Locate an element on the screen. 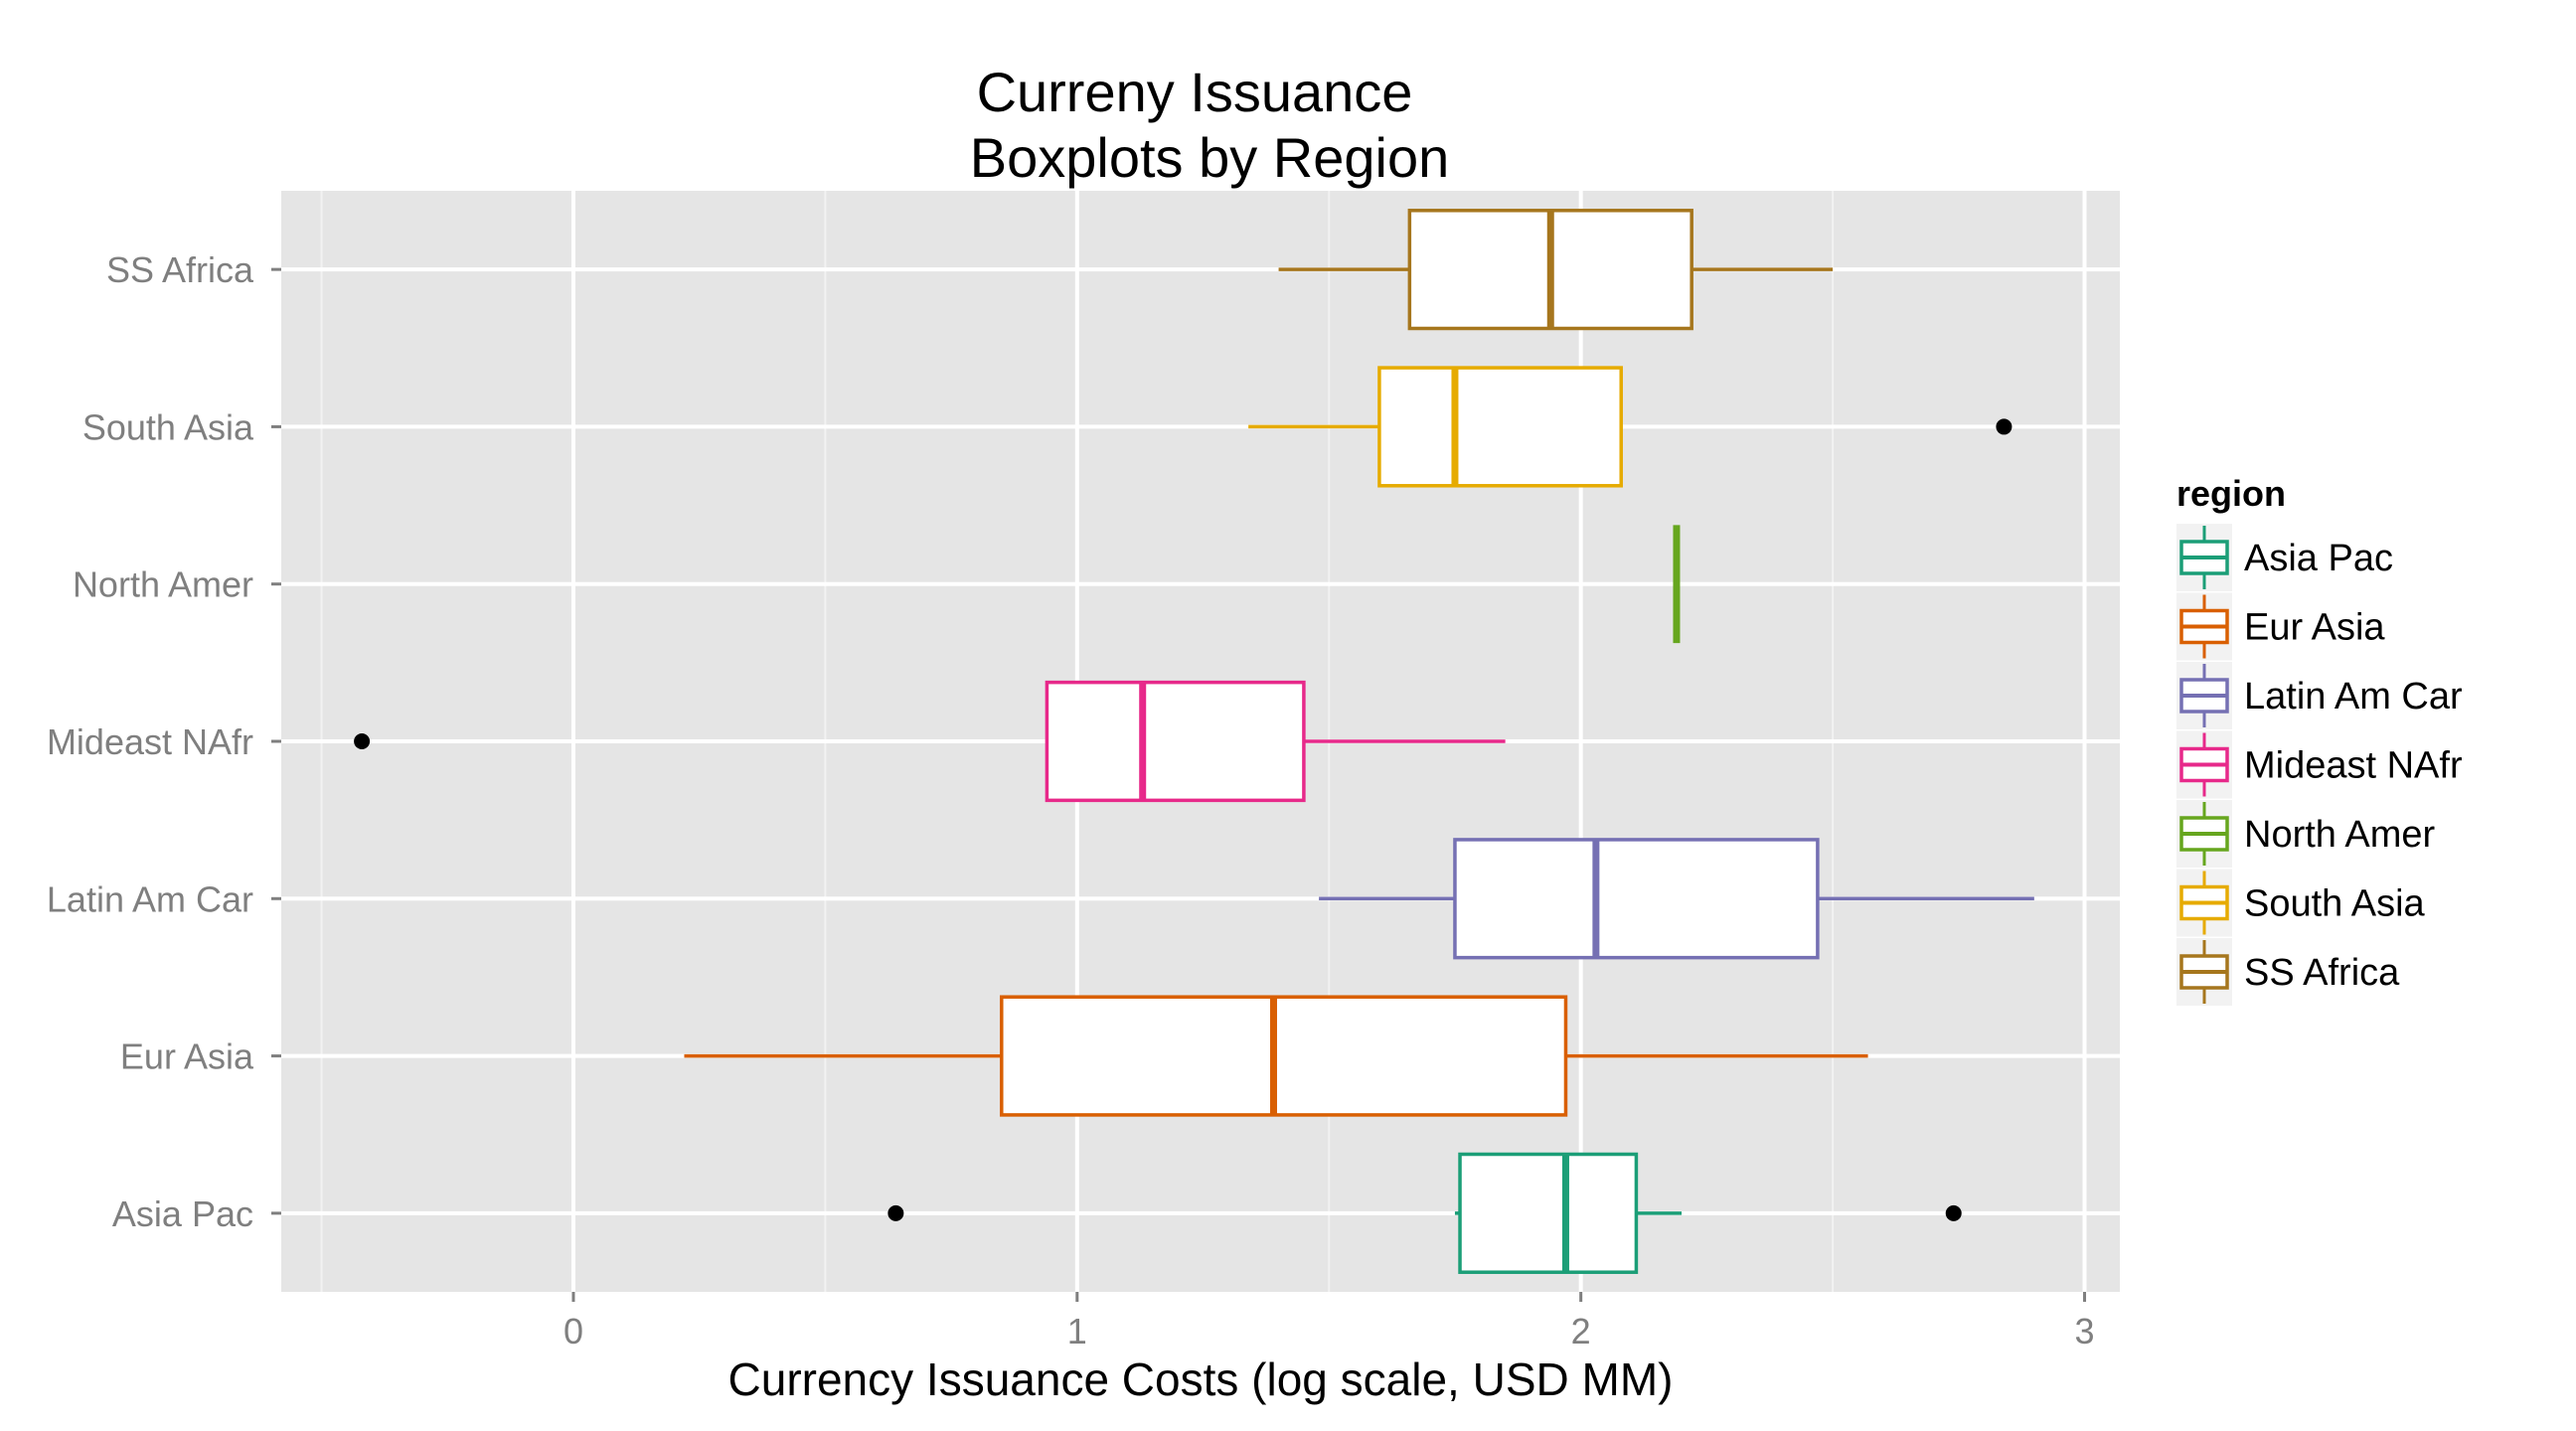 The width and height of the screenshot is (2576, 1431). chart-subtitle: Boxplots by Region is located at coordinates (1210, 157).